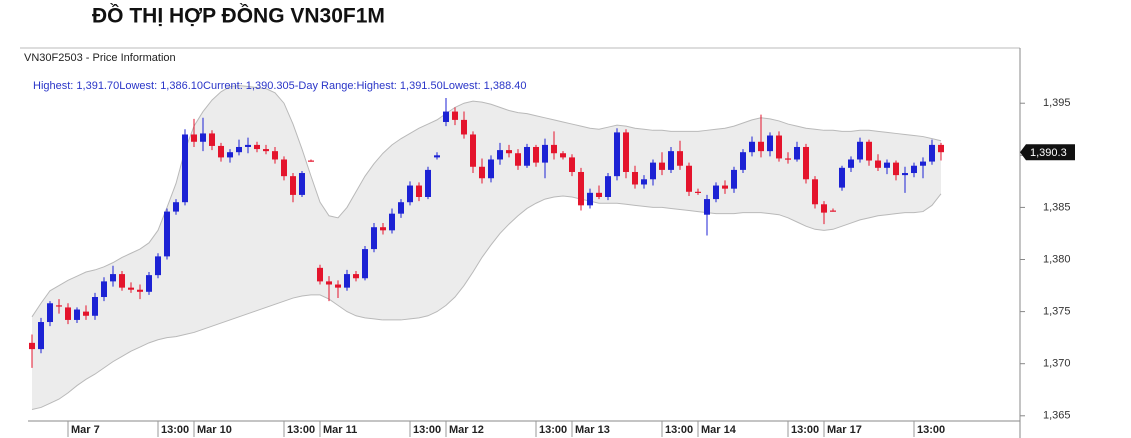  What do you see at coordinates (85, 430) in the screenshot?
I see `x-tick-label: Mar 7` at bounding box center [85, 430].